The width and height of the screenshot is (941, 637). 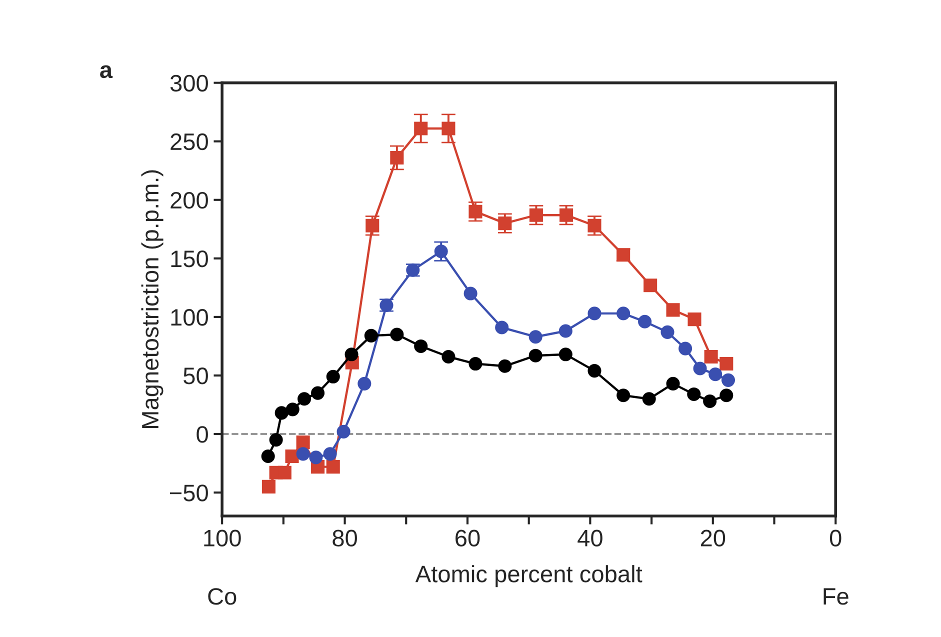 What do you see at coordinates (528, 576) in the screenshot?
I see `x-axis-title: Atomic percent cobalt` at bounding box center [528, 576].